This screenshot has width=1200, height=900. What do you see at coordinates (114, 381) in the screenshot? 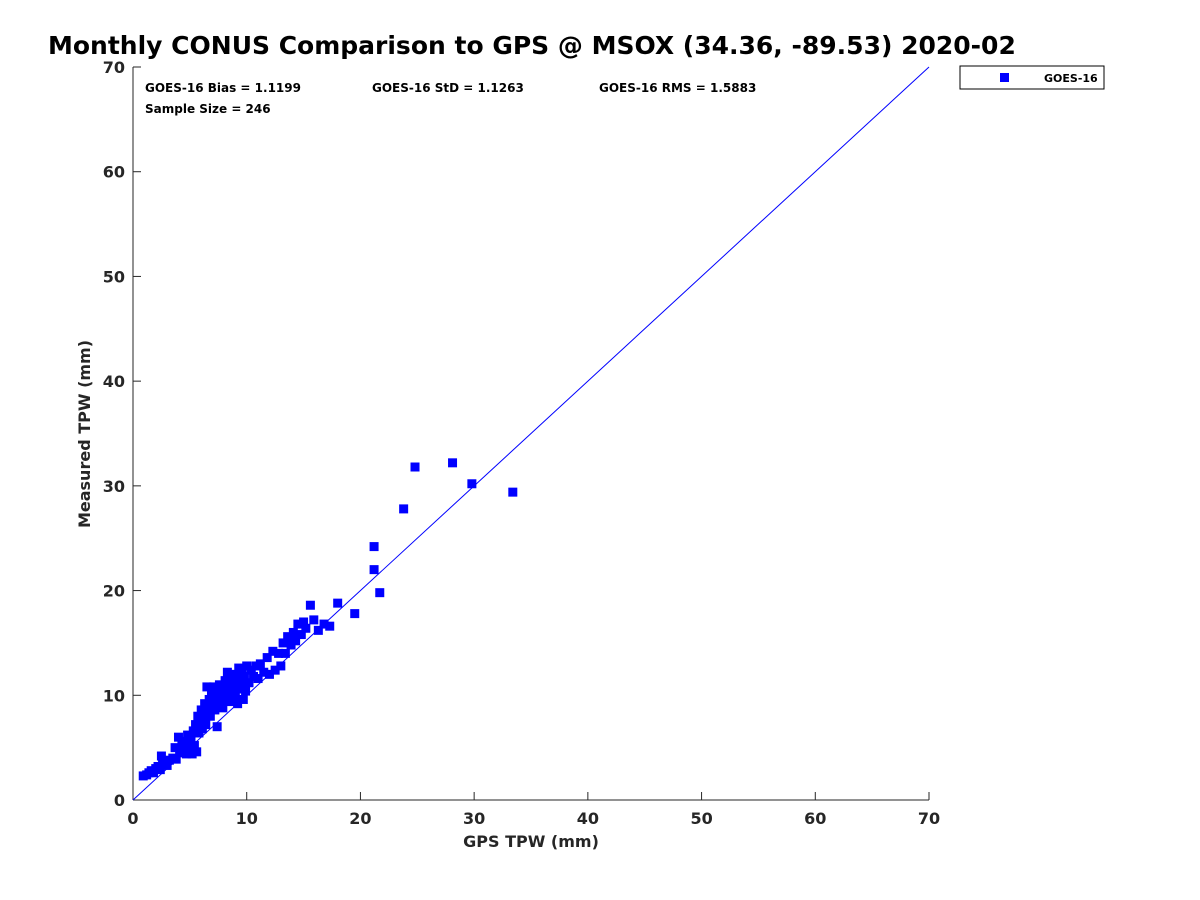
I see `y-tick-label: 40` at bounding box center [114, 381].